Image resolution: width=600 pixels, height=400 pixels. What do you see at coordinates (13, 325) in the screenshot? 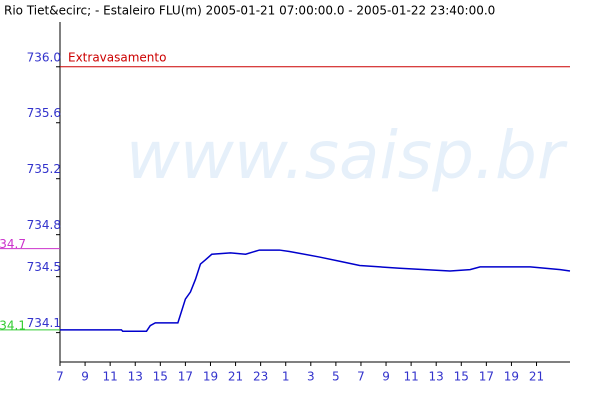
I see `marker-label: 734.1` at bounding box center [13, 325].